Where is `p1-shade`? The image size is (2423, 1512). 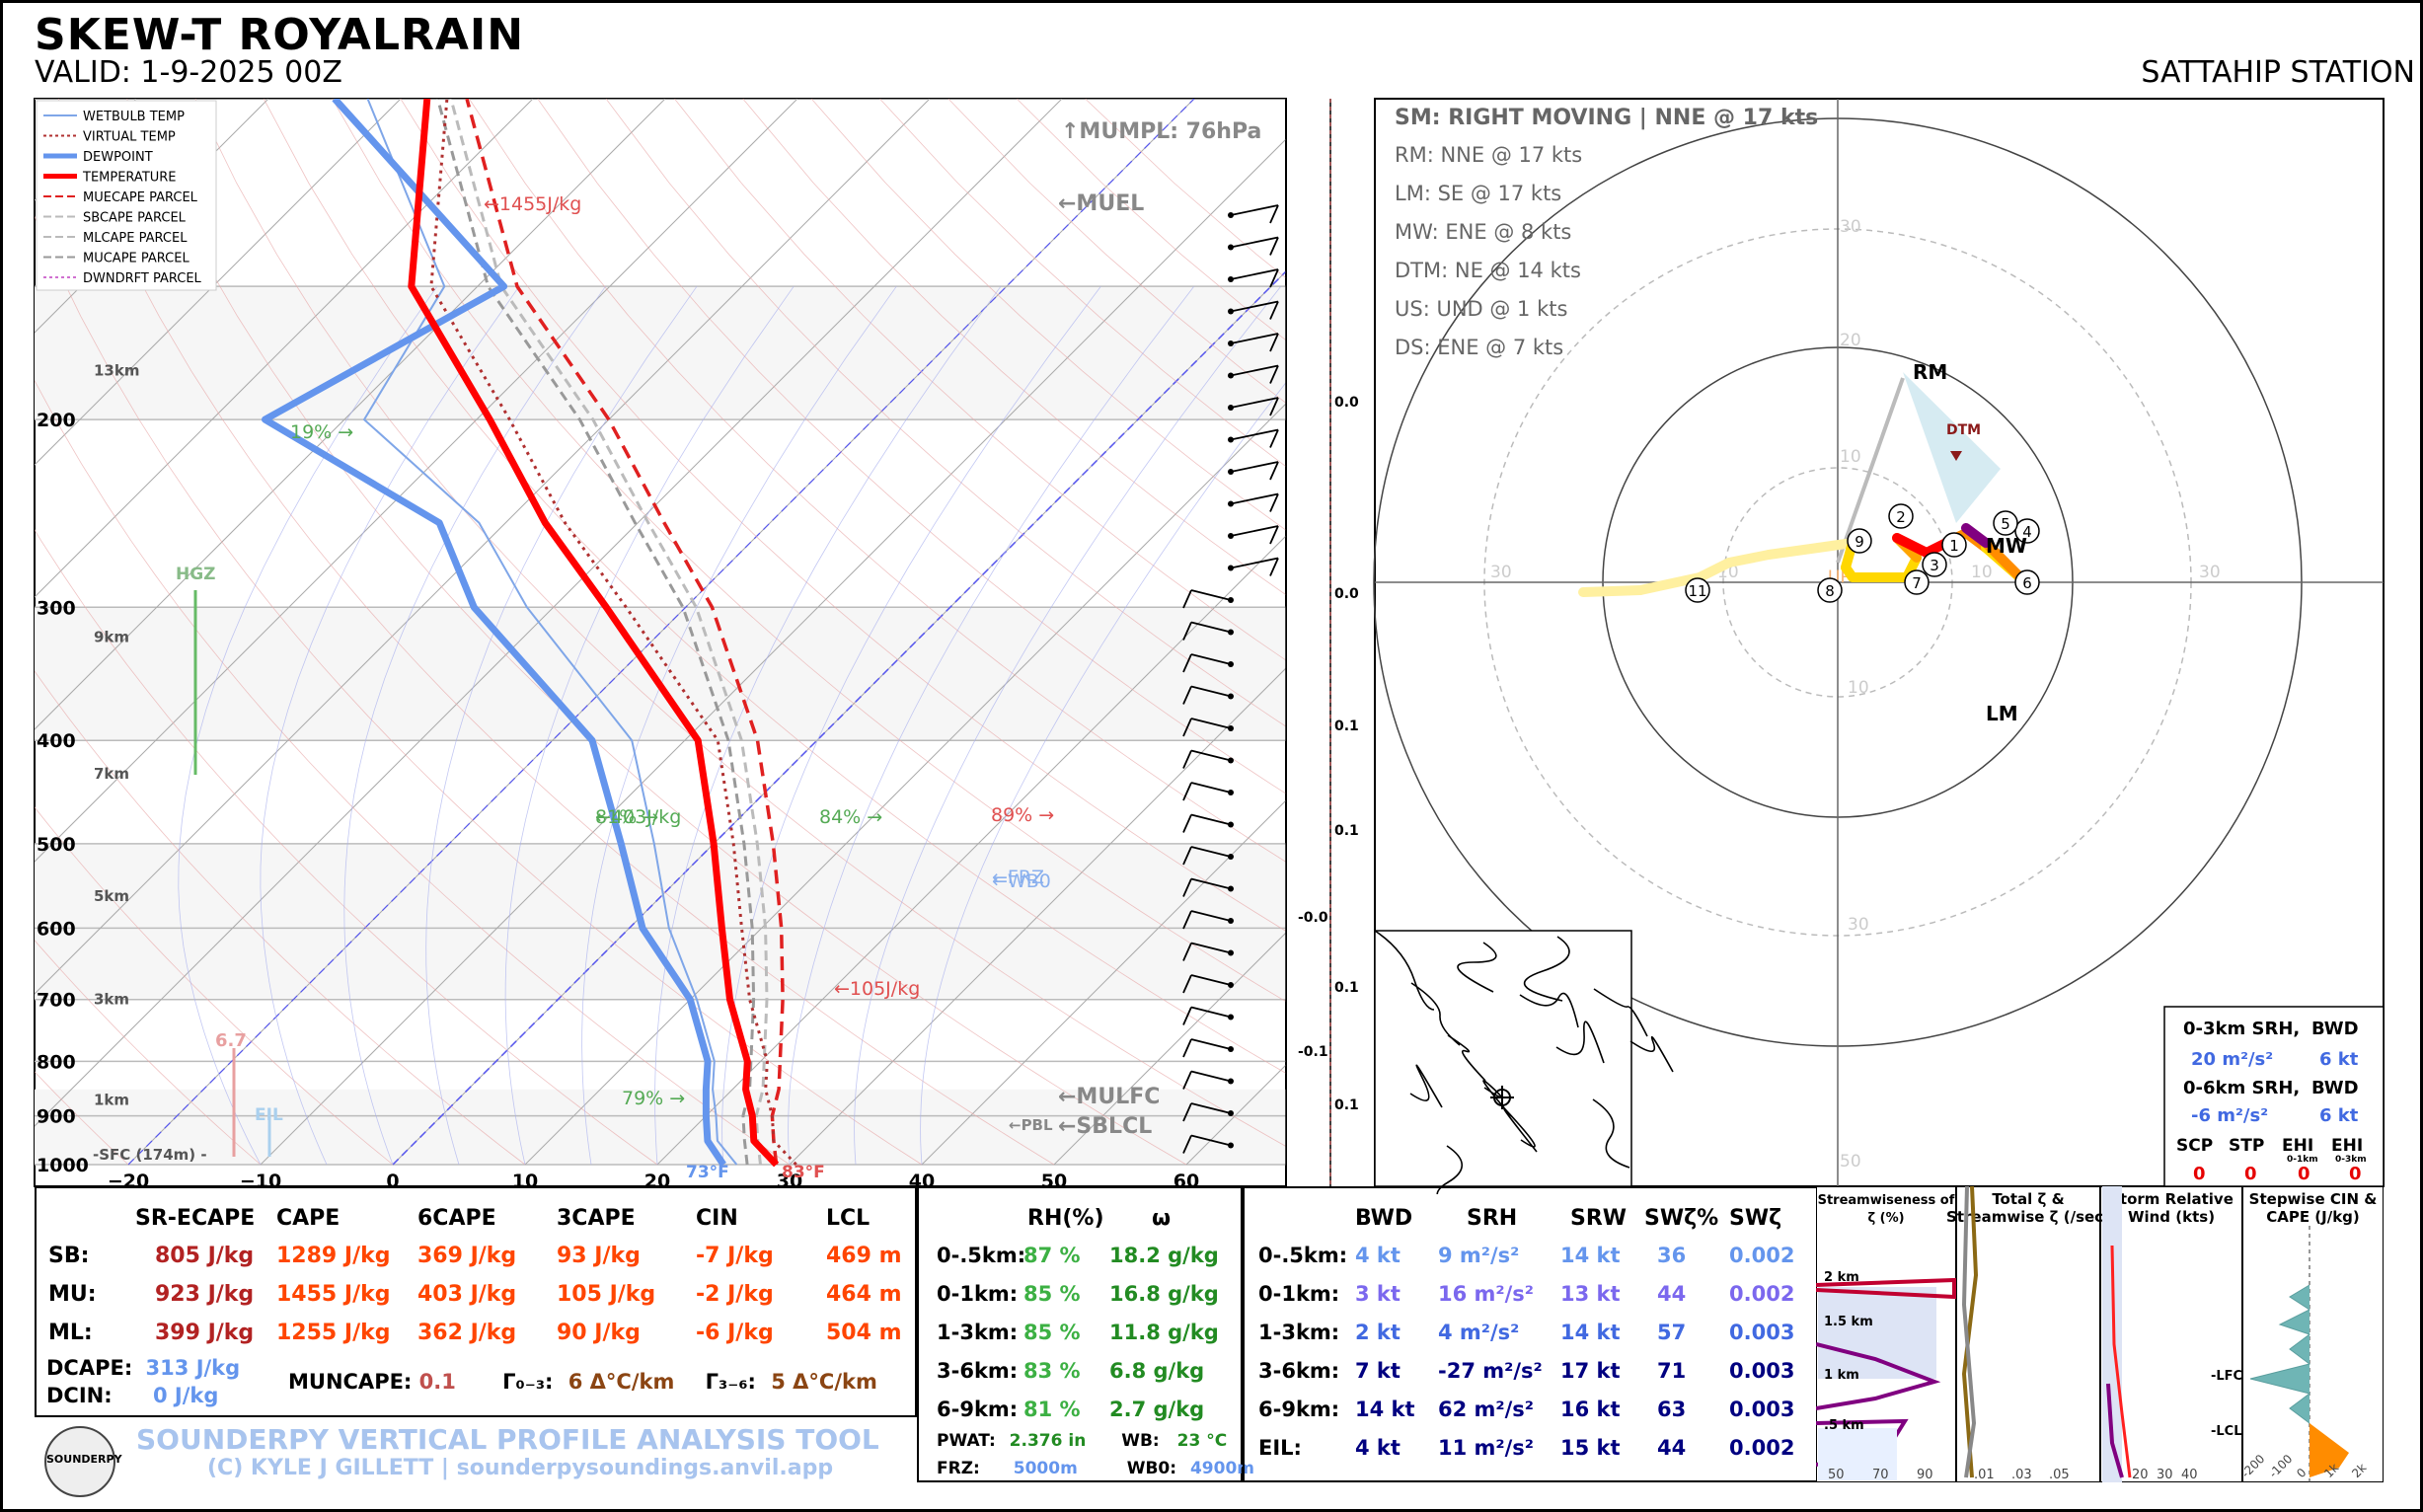
p1-shade is located at coordinates (1877, 1333).